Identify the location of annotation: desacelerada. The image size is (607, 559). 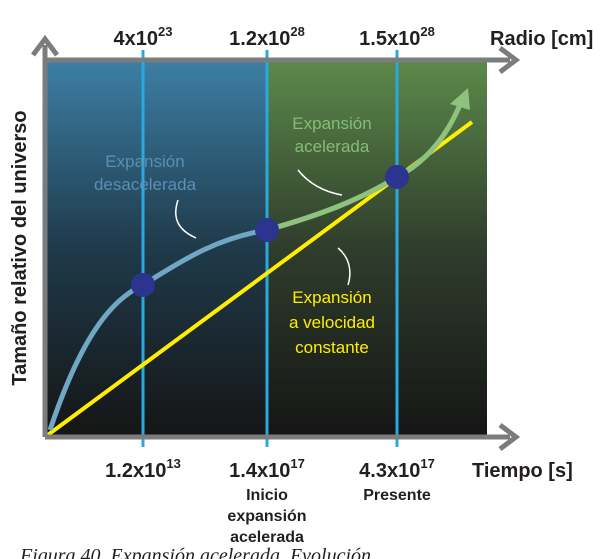
(145, 184).